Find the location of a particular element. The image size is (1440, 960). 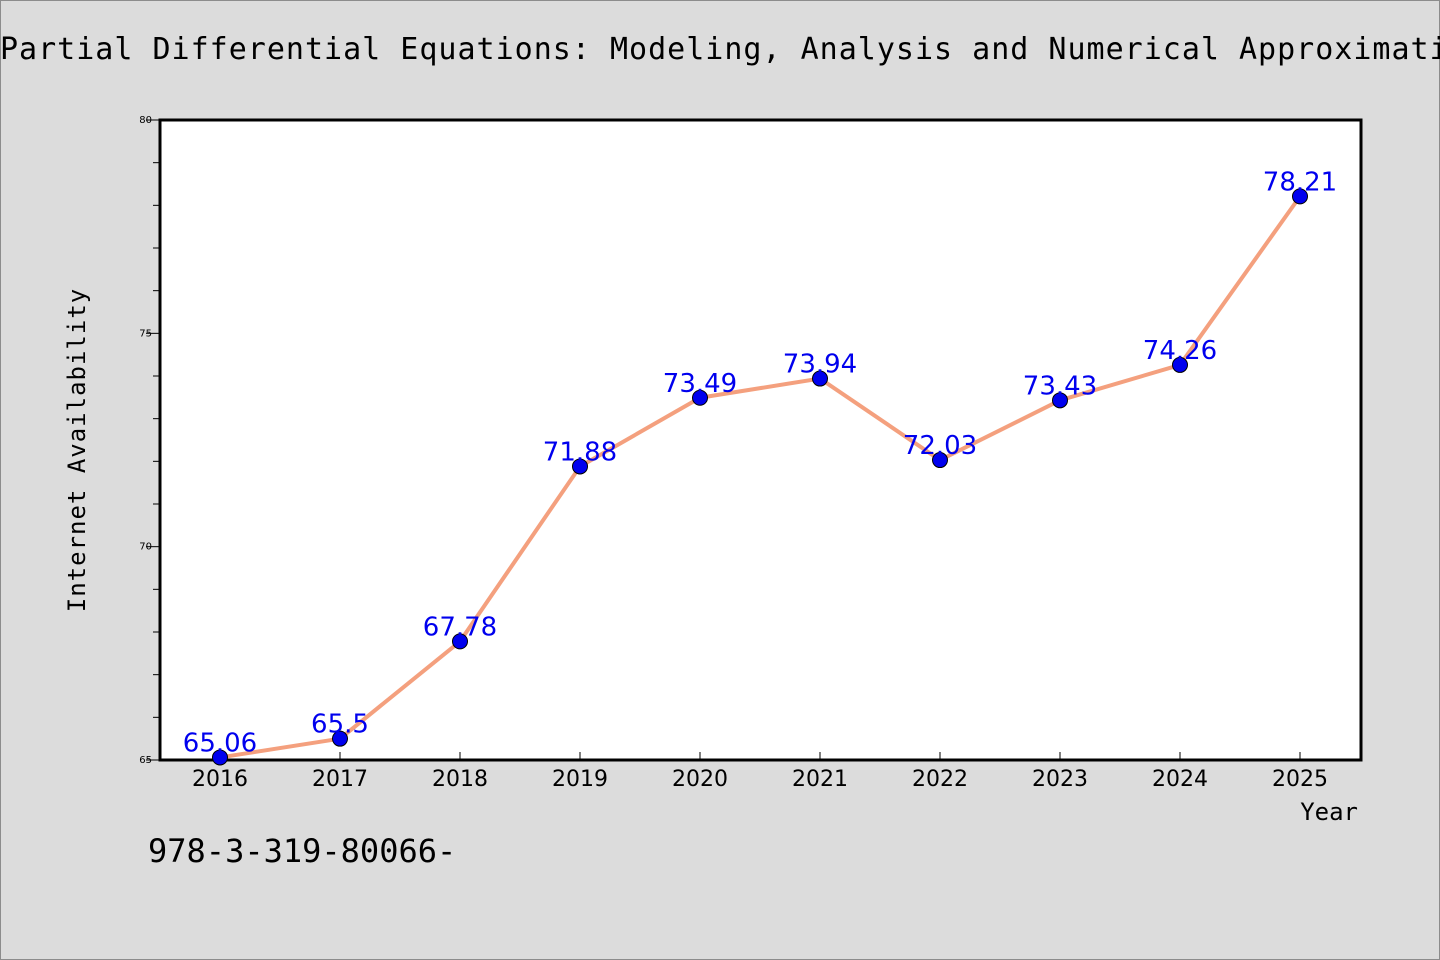

y-tick-label: 80 is located at coordinates (145, 120).